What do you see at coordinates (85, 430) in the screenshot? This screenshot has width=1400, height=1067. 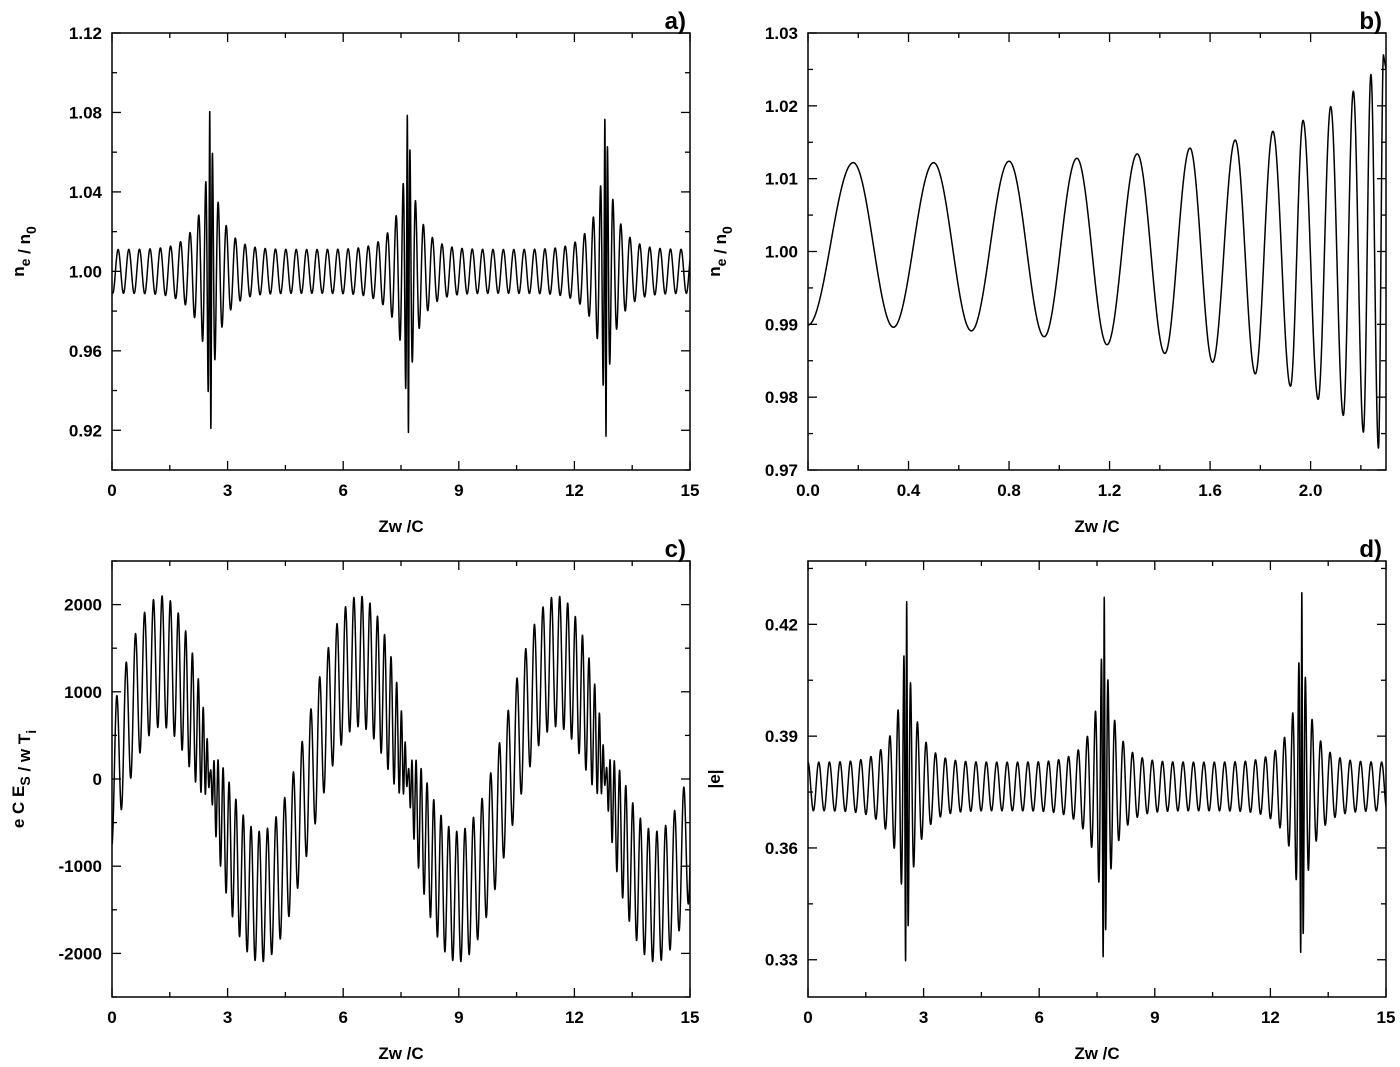 I see `y-tick-label: 0.92` at bounding box center [85, 430].